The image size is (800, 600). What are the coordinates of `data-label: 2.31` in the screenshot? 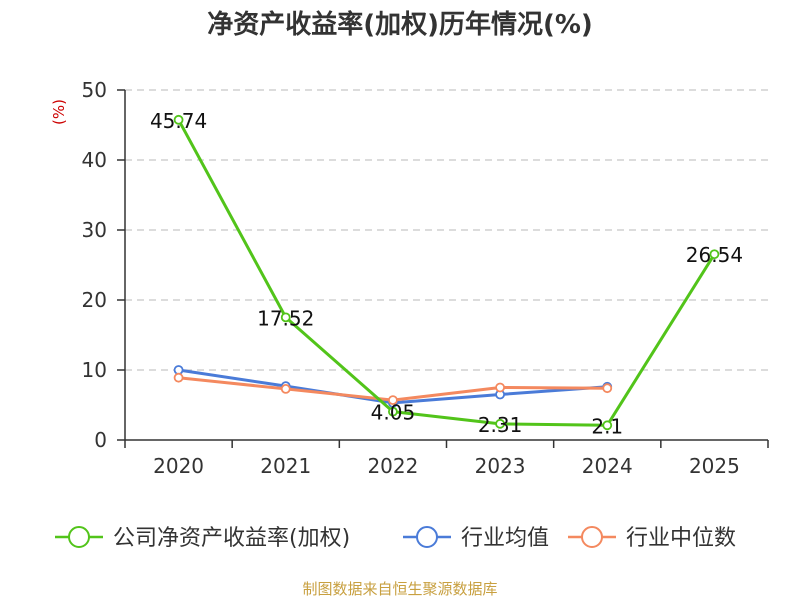 It's located at (500, 425).